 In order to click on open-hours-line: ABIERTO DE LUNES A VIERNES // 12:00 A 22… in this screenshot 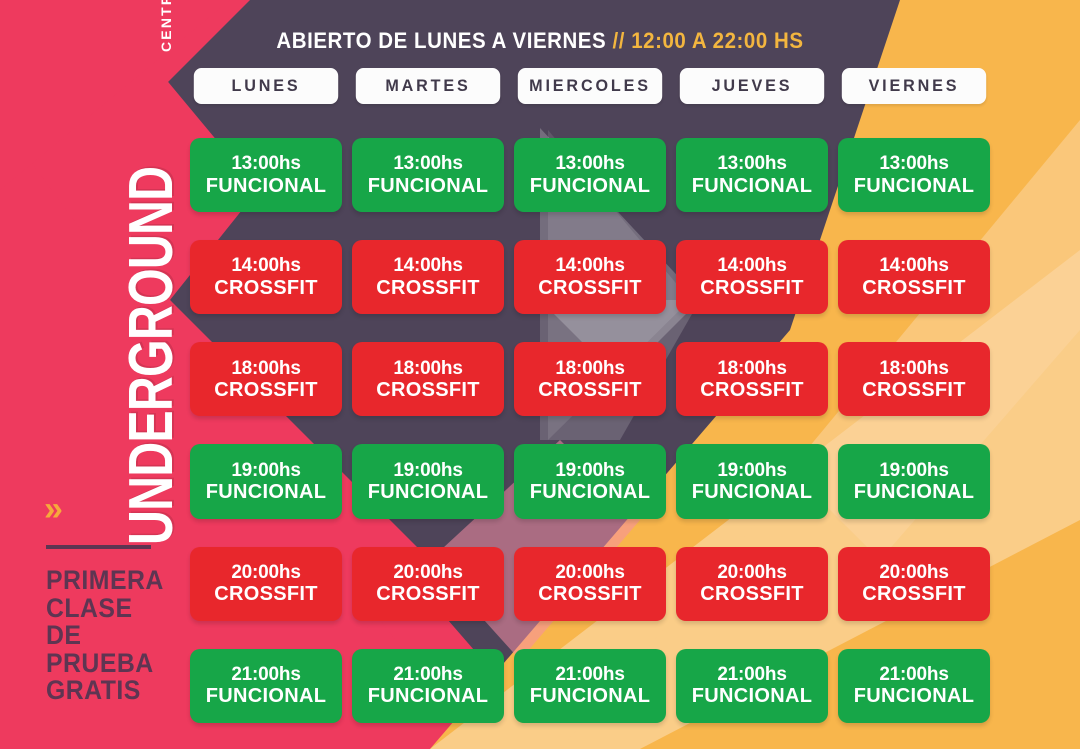, I will do `click(540, 41)`.